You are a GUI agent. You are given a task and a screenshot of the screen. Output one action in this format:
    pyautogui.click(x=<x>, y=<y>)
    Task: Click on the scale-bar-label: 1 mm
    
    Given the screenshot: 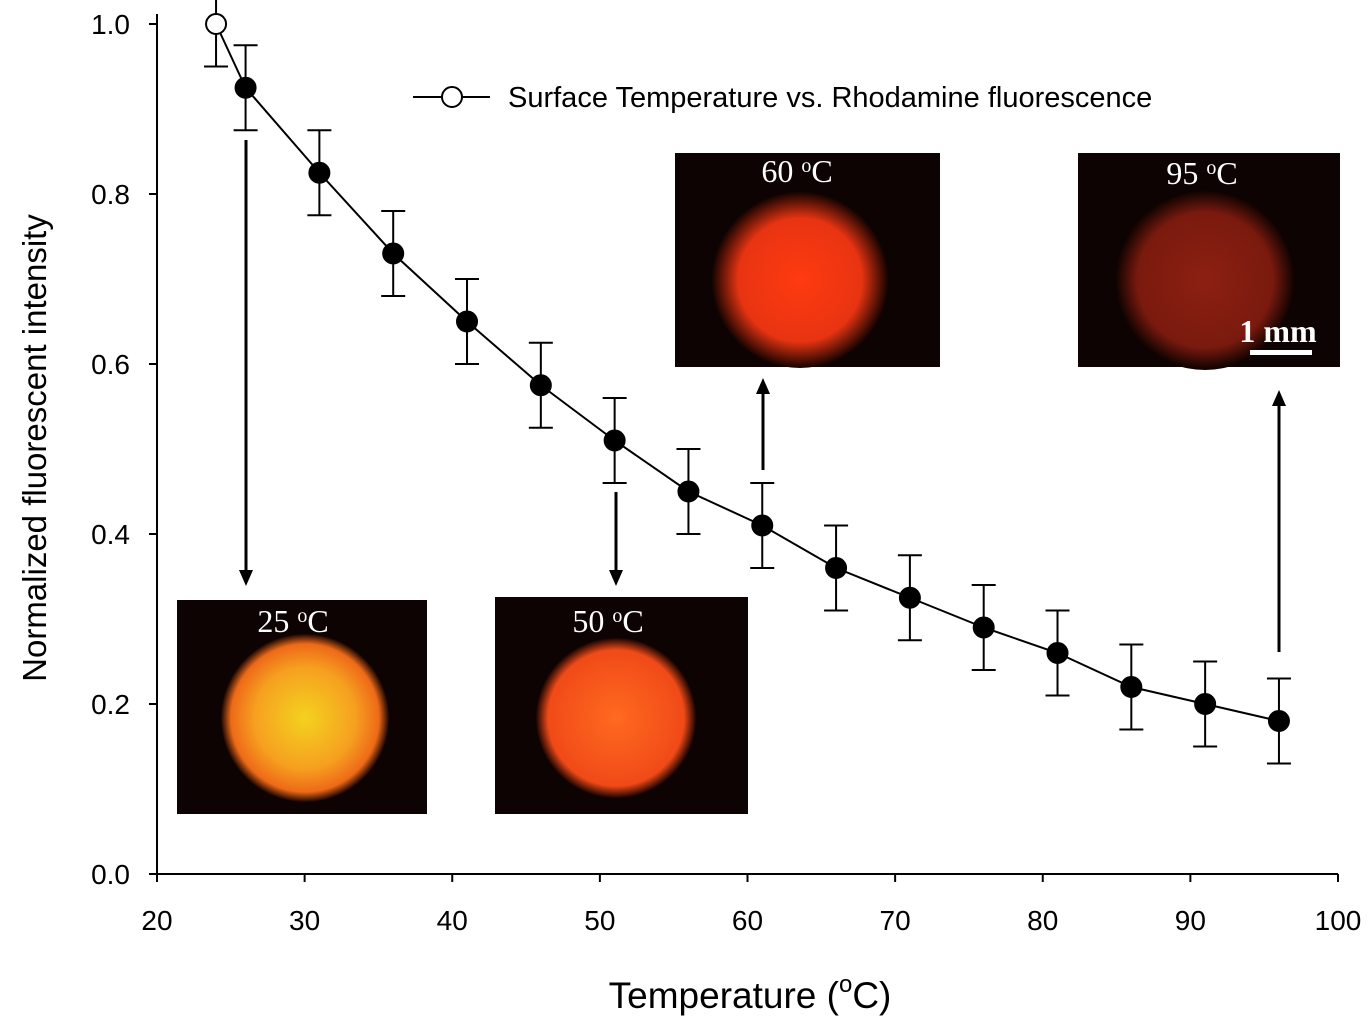 What is the action you would take?
    pyautogui.click(x=1278, y=331)
    